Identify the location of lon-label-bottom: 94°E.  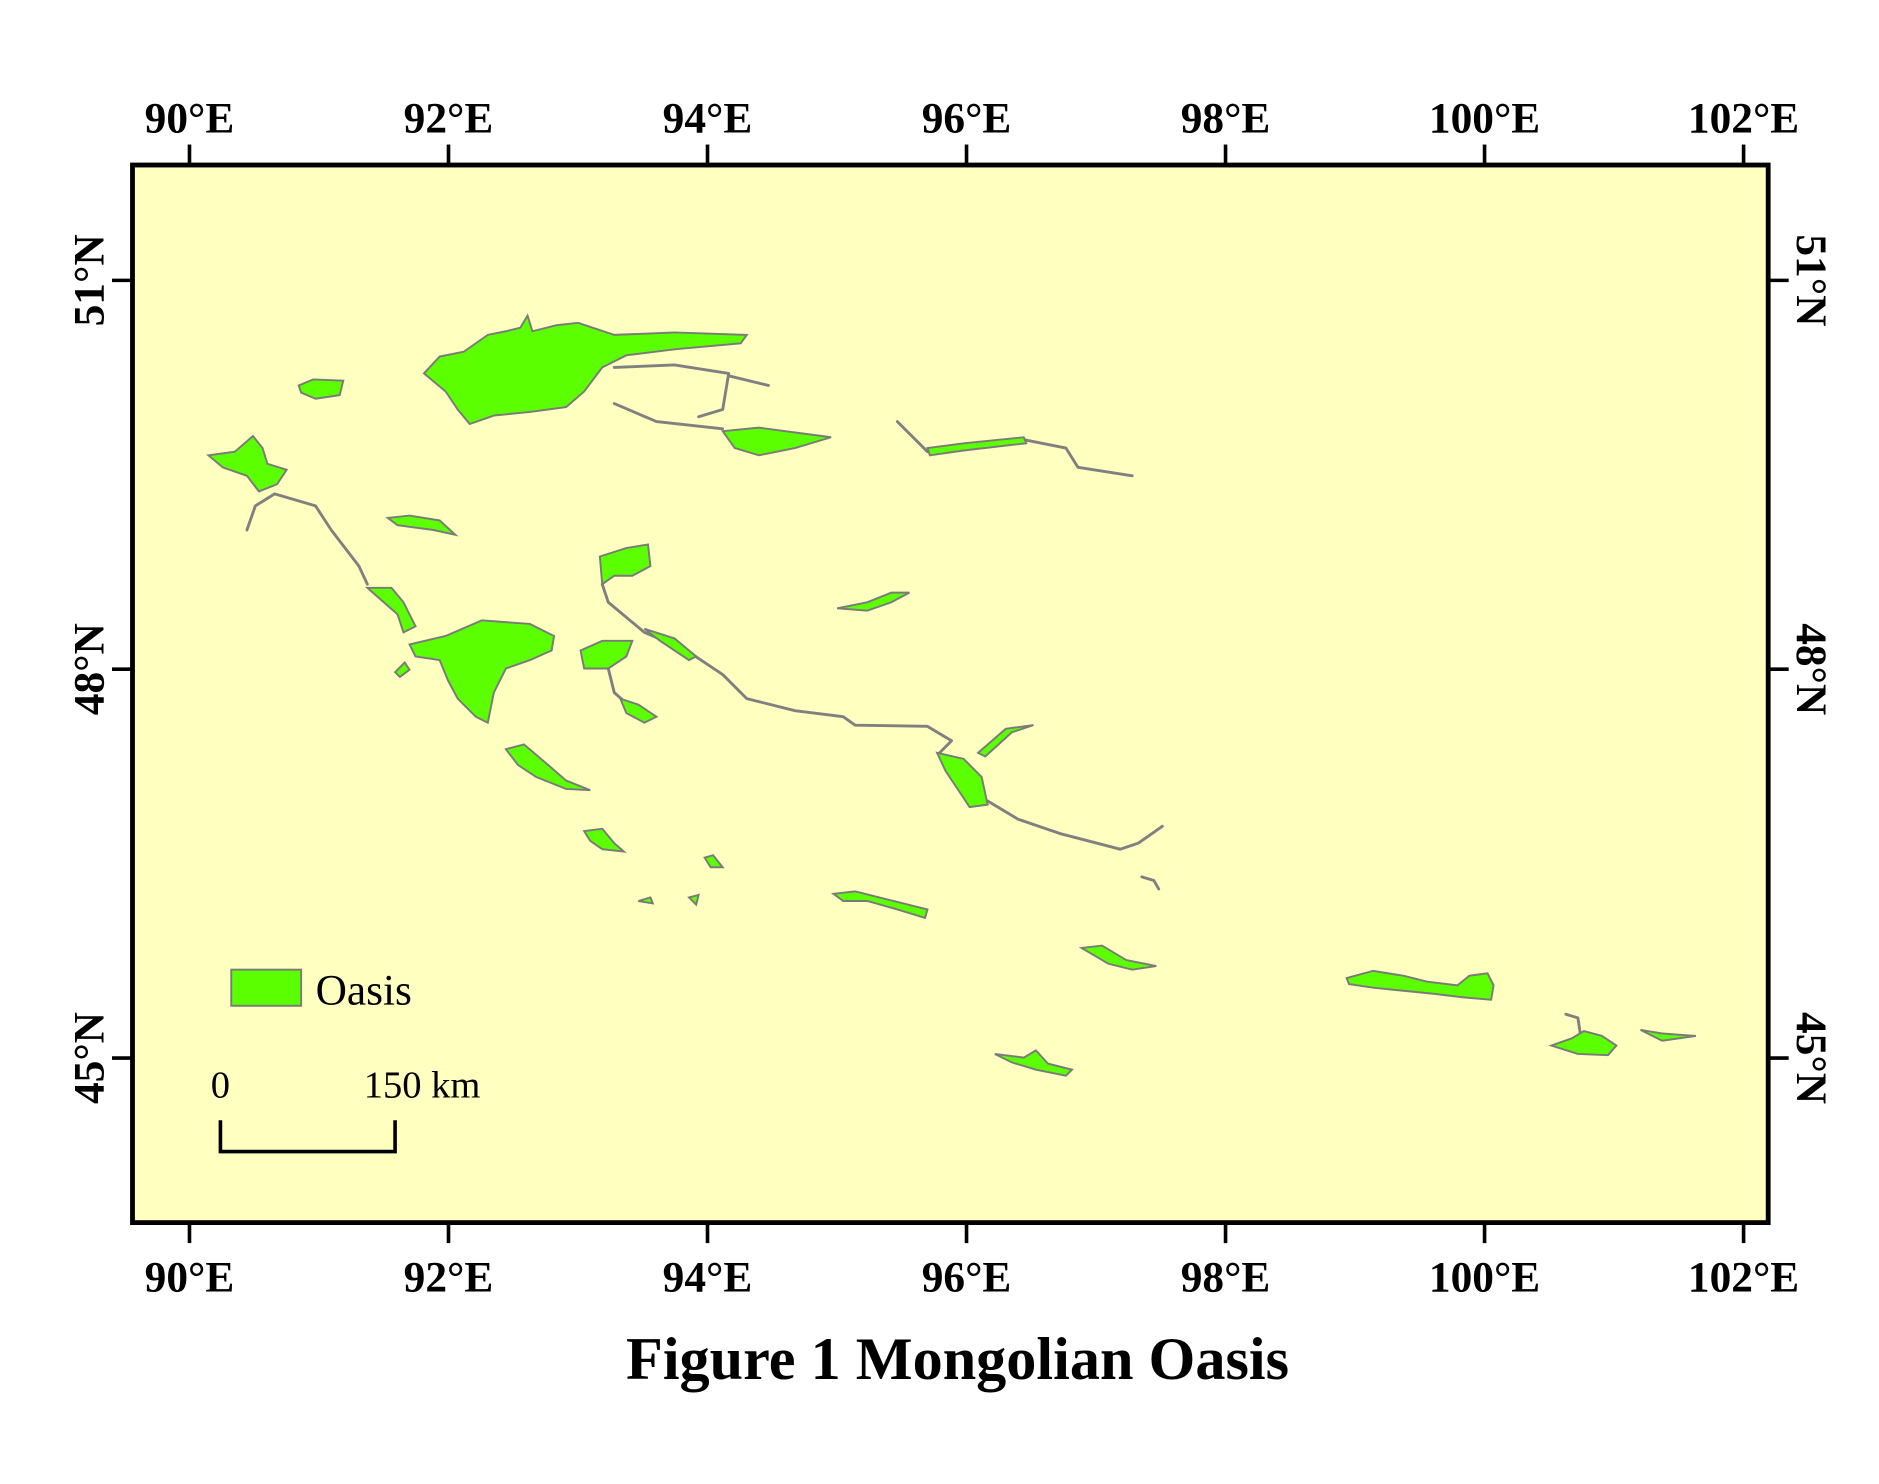
(708, 1277).